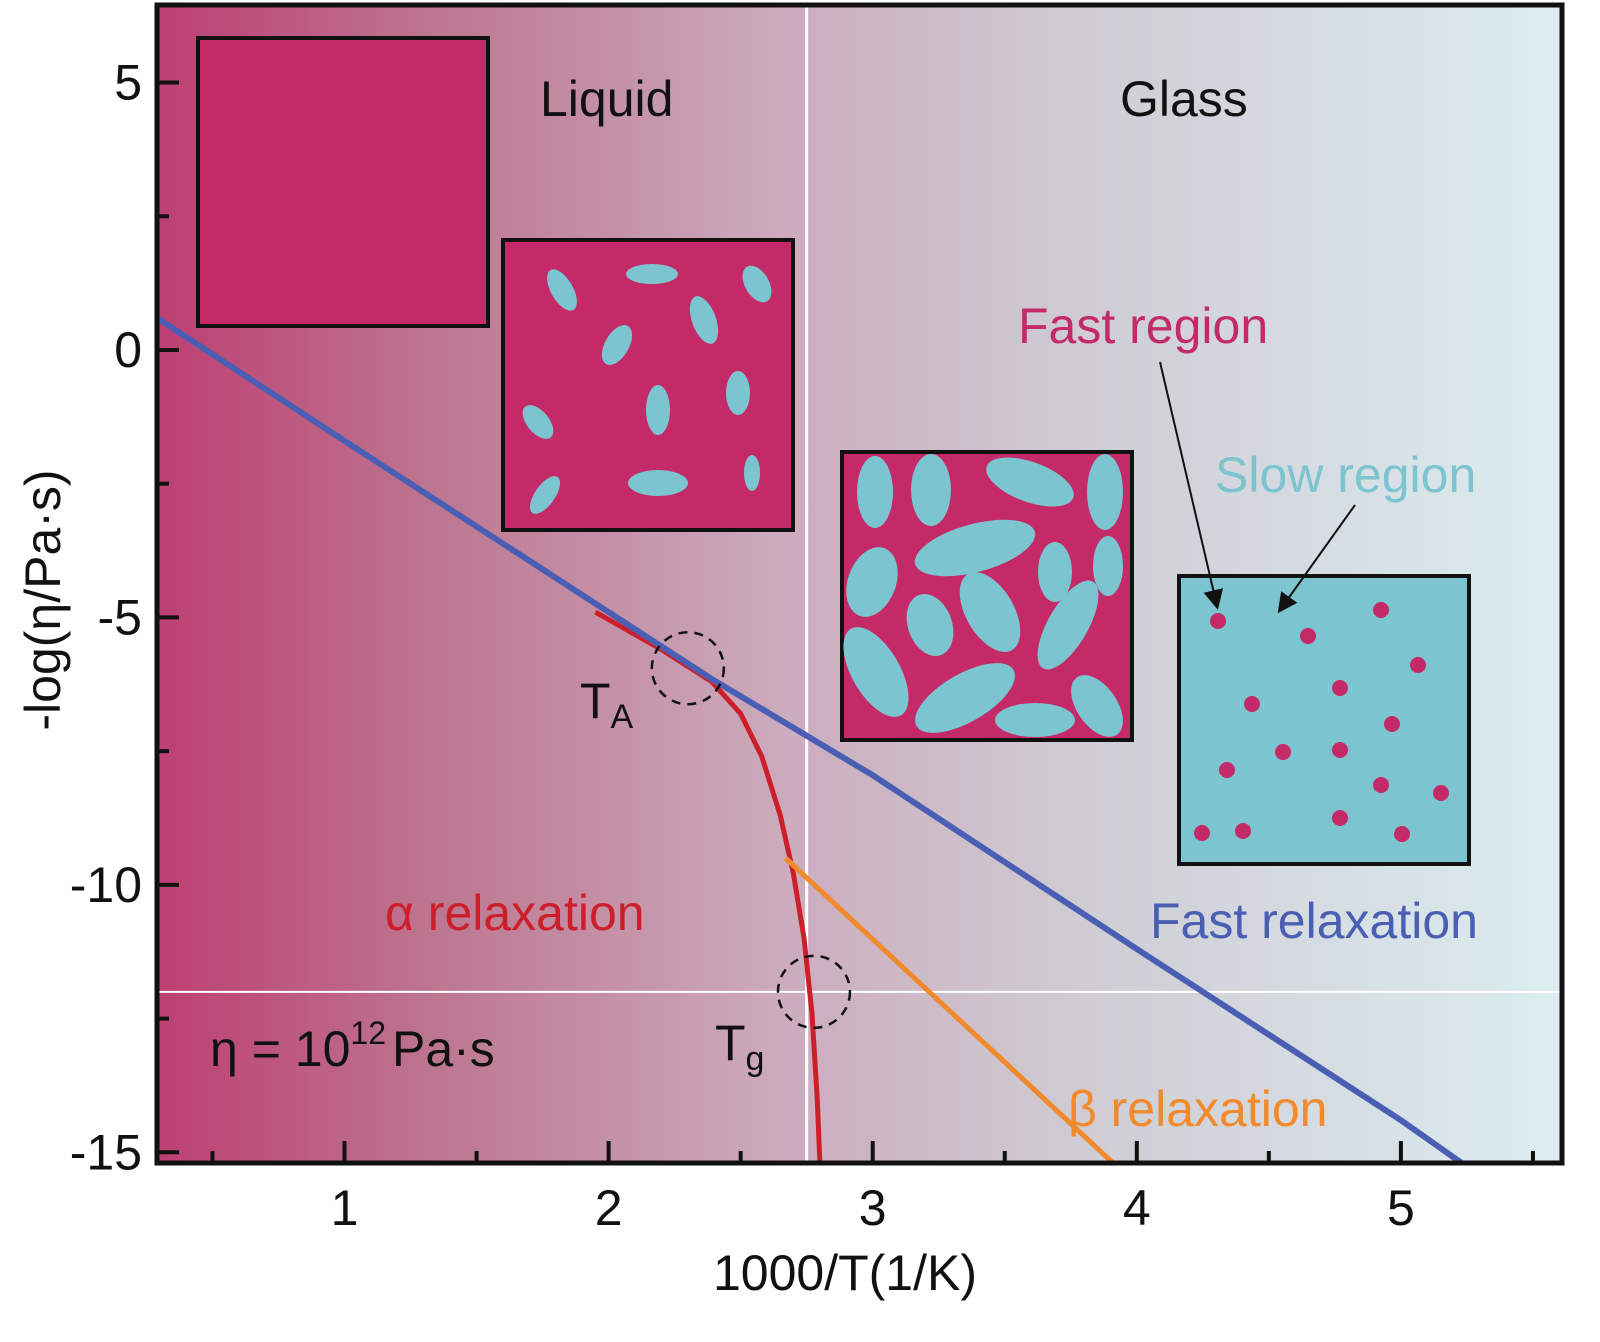 This screenshot has width=1600, height=1342. I want to click on viscosity-annotation: η = 1012 Pa·s, so click(352, 1046).